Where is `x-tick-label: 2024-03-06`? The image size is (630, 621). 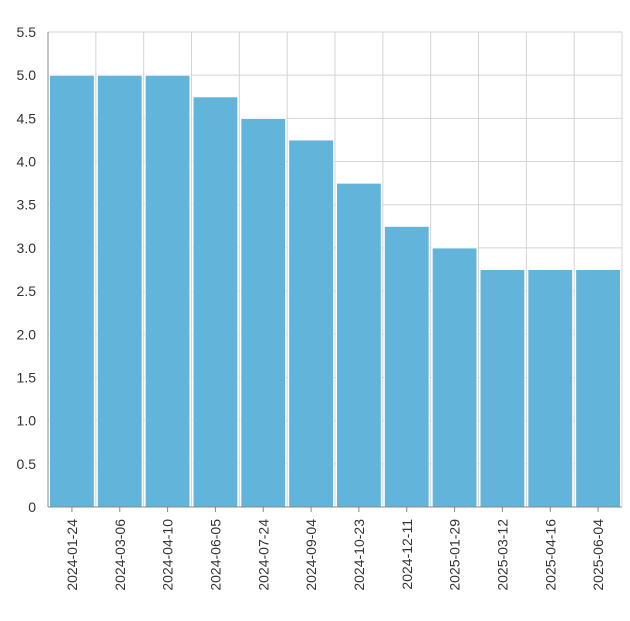 x-tick-label: 2024-03-06 is located at coordinates (120, 555).